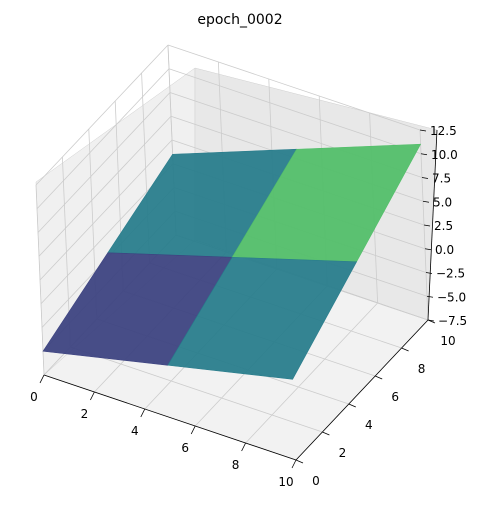  What do you see at coordinates (443, 226) in the screenshot?
I see `z-tick-label: 2.5` at bounding box center [443, 226].